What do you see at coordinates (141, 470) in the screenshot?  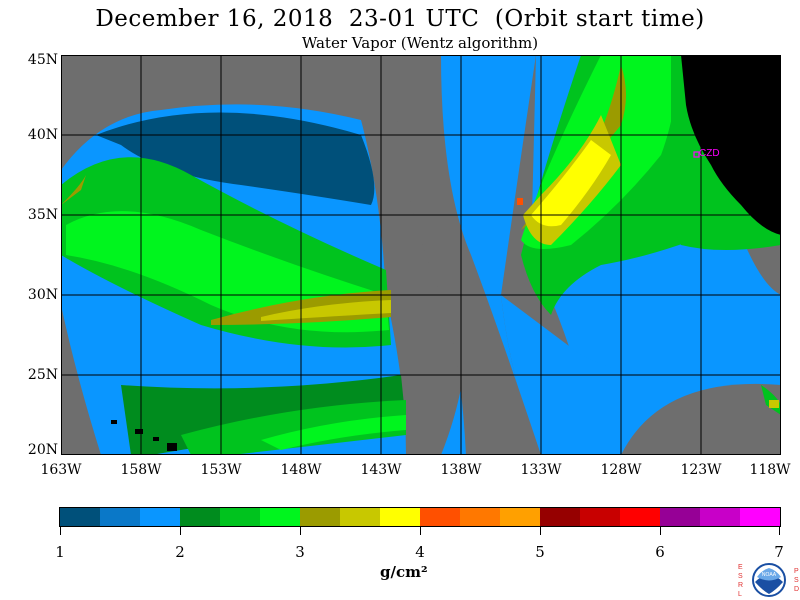 I see `lon-label: 158W` at bounding box center [141, 470].